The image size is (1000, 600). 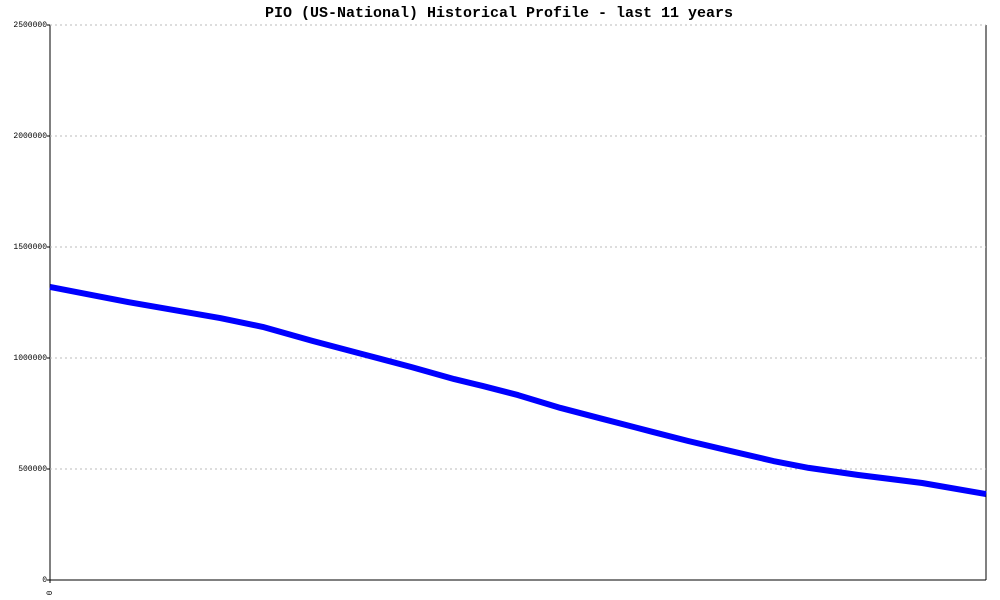 What do you see at coordinates (50, 592) in the screenshot?
I see `x-tick-label: 0` at bounding box center [50, 592].